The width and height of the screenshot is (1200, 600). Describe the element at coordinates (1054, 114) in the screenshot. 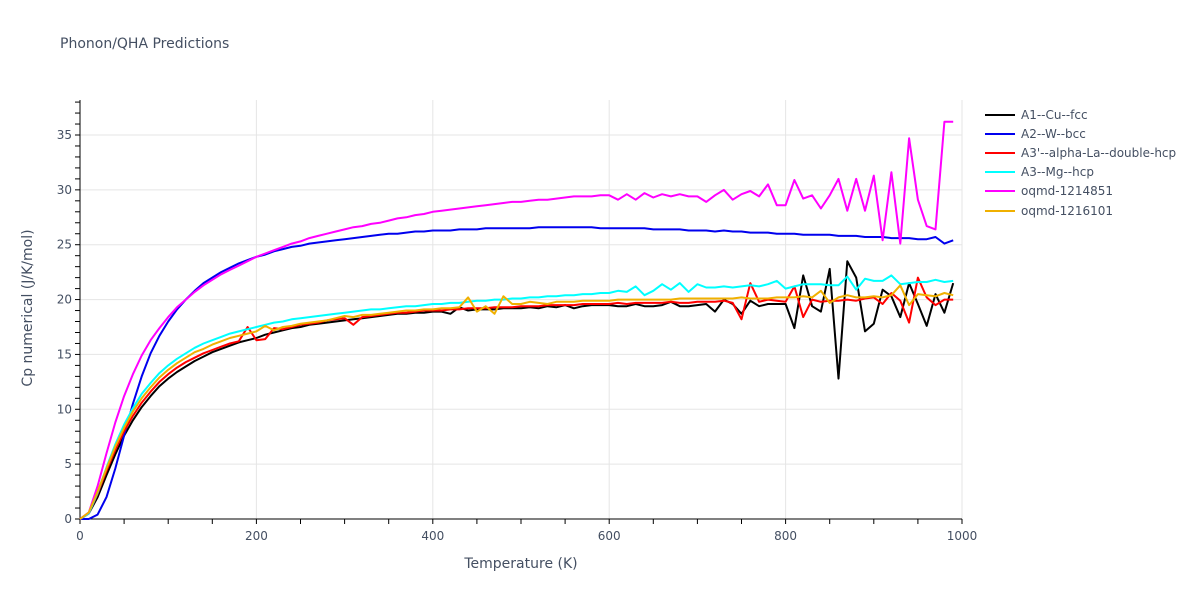

I see `legend-label: A1--Cu--fcc` at that location.